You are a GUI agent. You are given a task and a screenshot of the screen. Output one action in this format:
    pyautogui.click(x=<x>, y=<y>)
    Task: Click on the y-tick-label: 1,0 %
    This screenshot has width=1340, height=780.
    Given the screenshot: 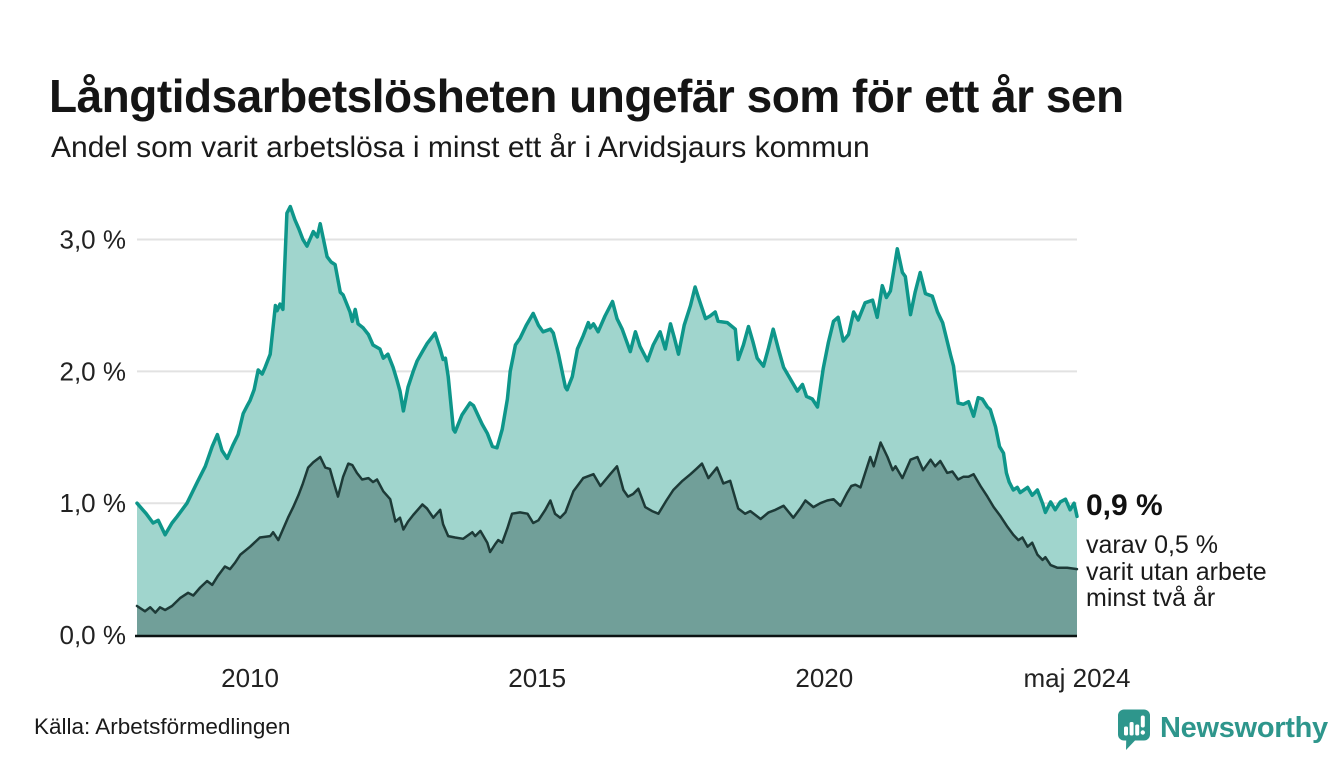 What is the action you would take?
    pyautogui.click(x=93, y=503)
    